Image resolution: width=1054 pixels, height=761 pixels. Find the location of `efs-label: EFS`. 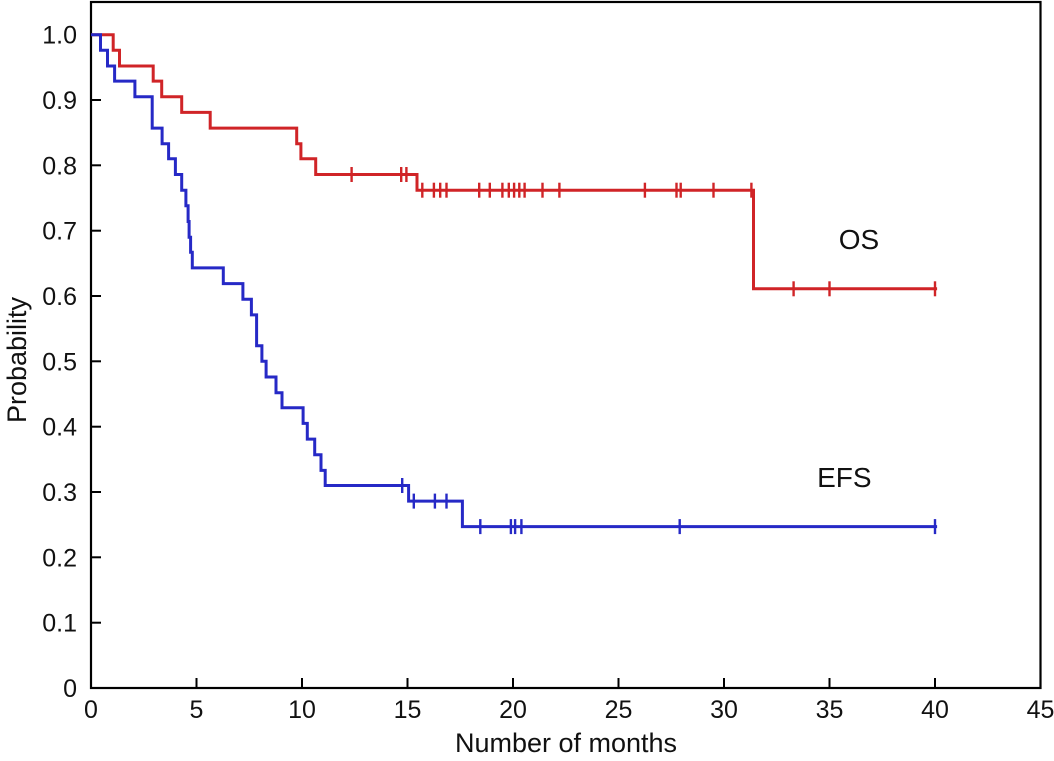

efs-label: EFS is located at coordinates (844, 477).